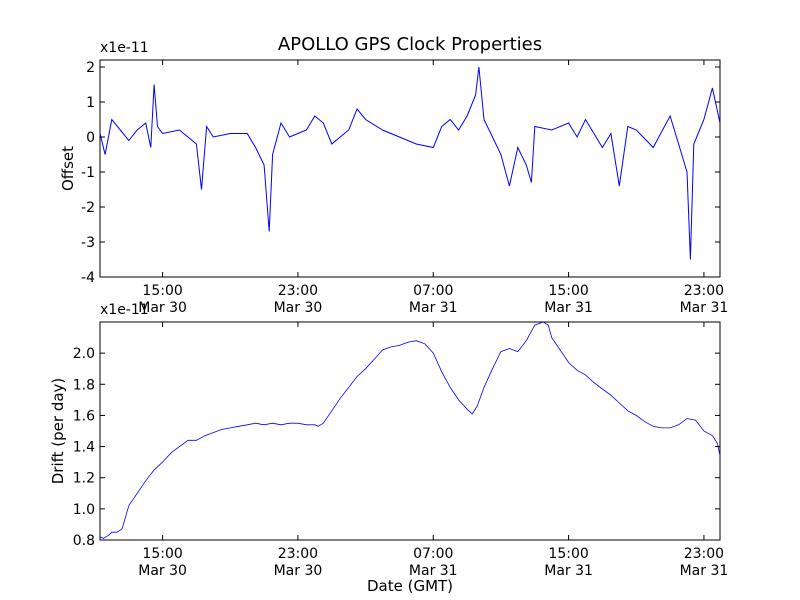 This screenshot has width=800, height=600. What do you see at coordinates (84, 448) in the screenshot?
I see `drift-ytick-label: 1.4` at bounding box center [84, 448].